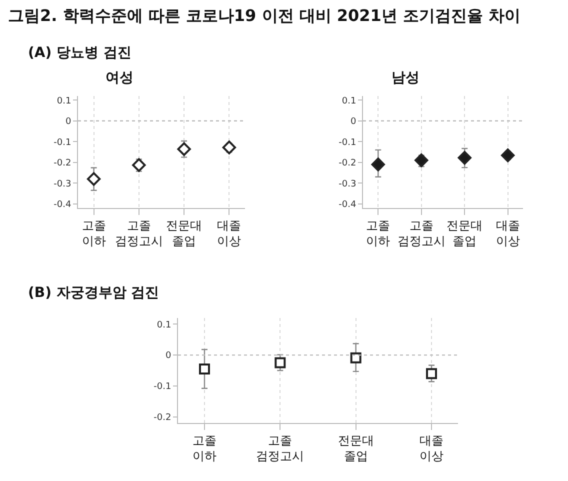 Image resolution: width=568 pixels, height=481 pixels. I want to click on text: (B) 자궁경부암 검진, so click(94, 293).